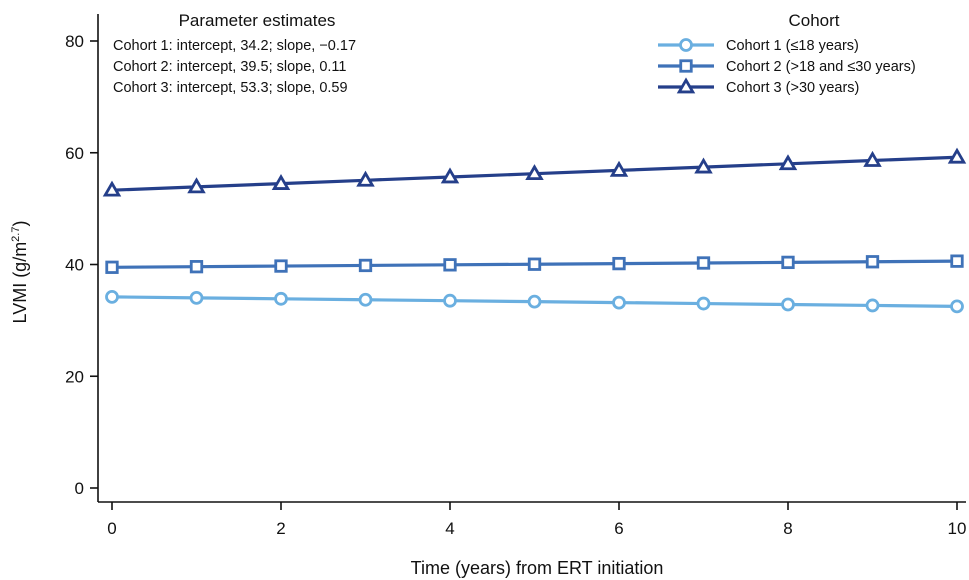 The width and height of the screenshot is (969, 580). I want to click on y-axis-title: LVMI (g/m2.7), so click(20, 272).